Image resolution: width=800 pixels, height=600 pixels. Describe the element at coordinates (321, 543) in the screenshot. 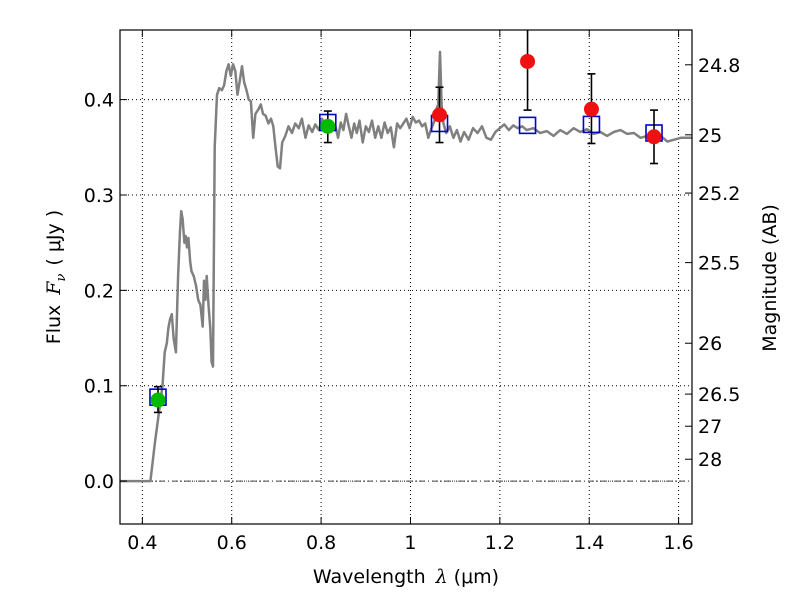

I see `x-tick-label: 0.8` at that location.